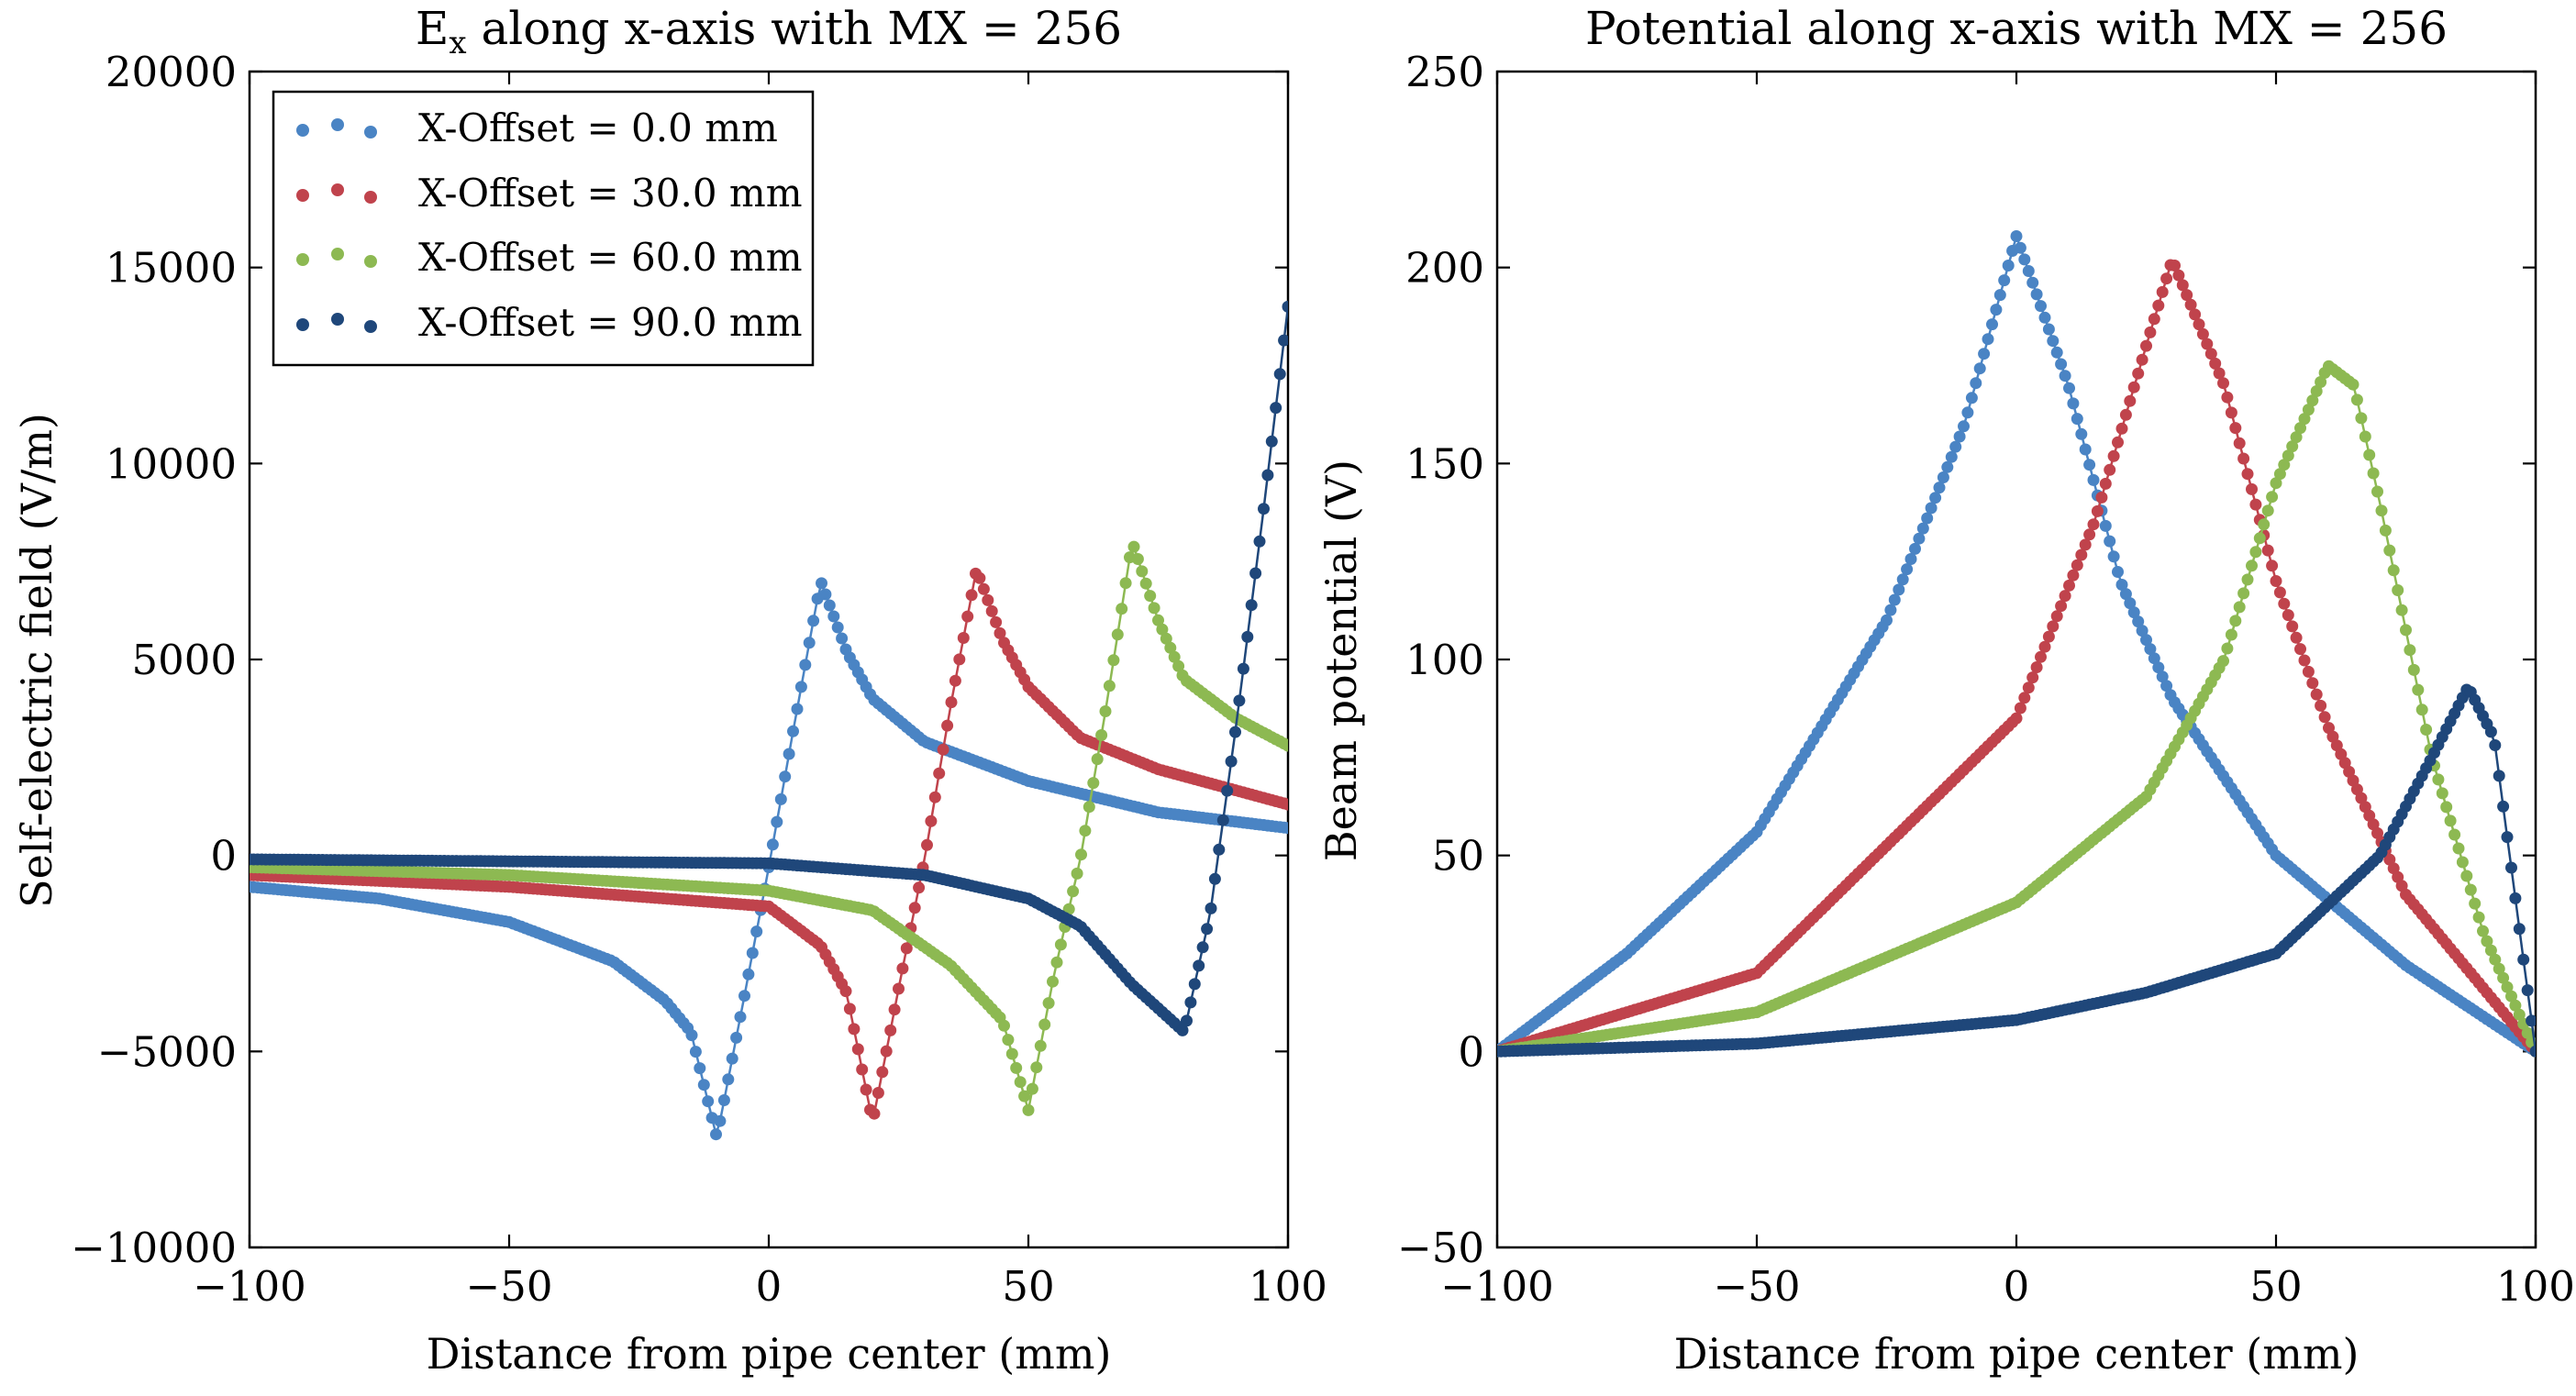 The image size is (2576, 1396). I want to click on legend-markers, so click(336, 225).